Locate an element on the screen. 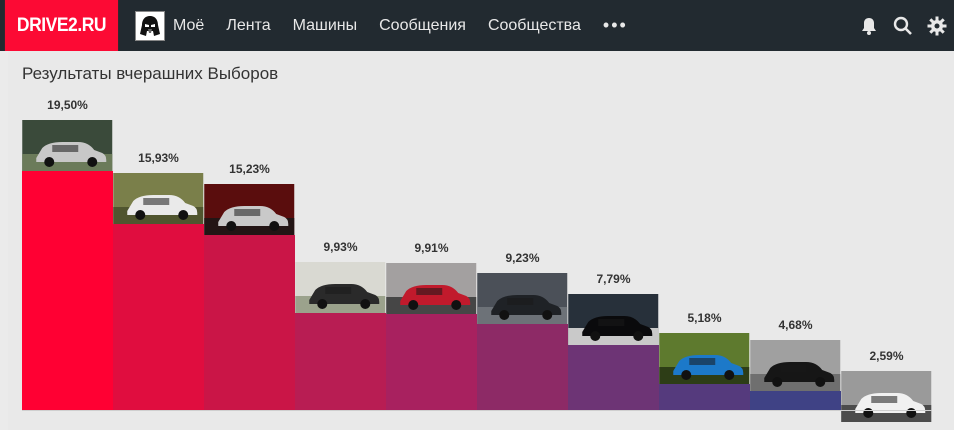 The width and height of the screenshot is (954, 430). gear-icon is located at coordinates (937, 25).